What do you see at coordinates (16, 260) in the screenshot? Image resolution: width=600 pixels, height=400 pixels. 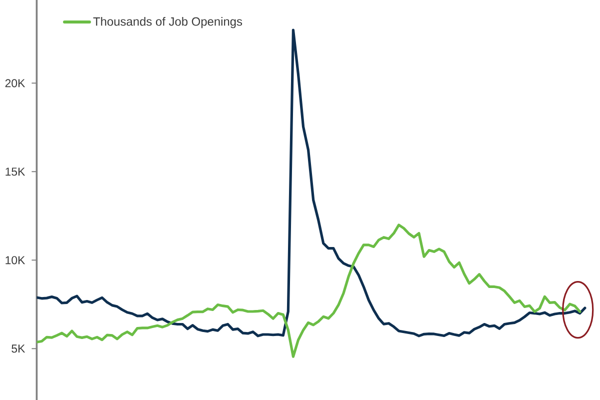 I see `y-tick-label: 10K` at bounding box center [16, 260].